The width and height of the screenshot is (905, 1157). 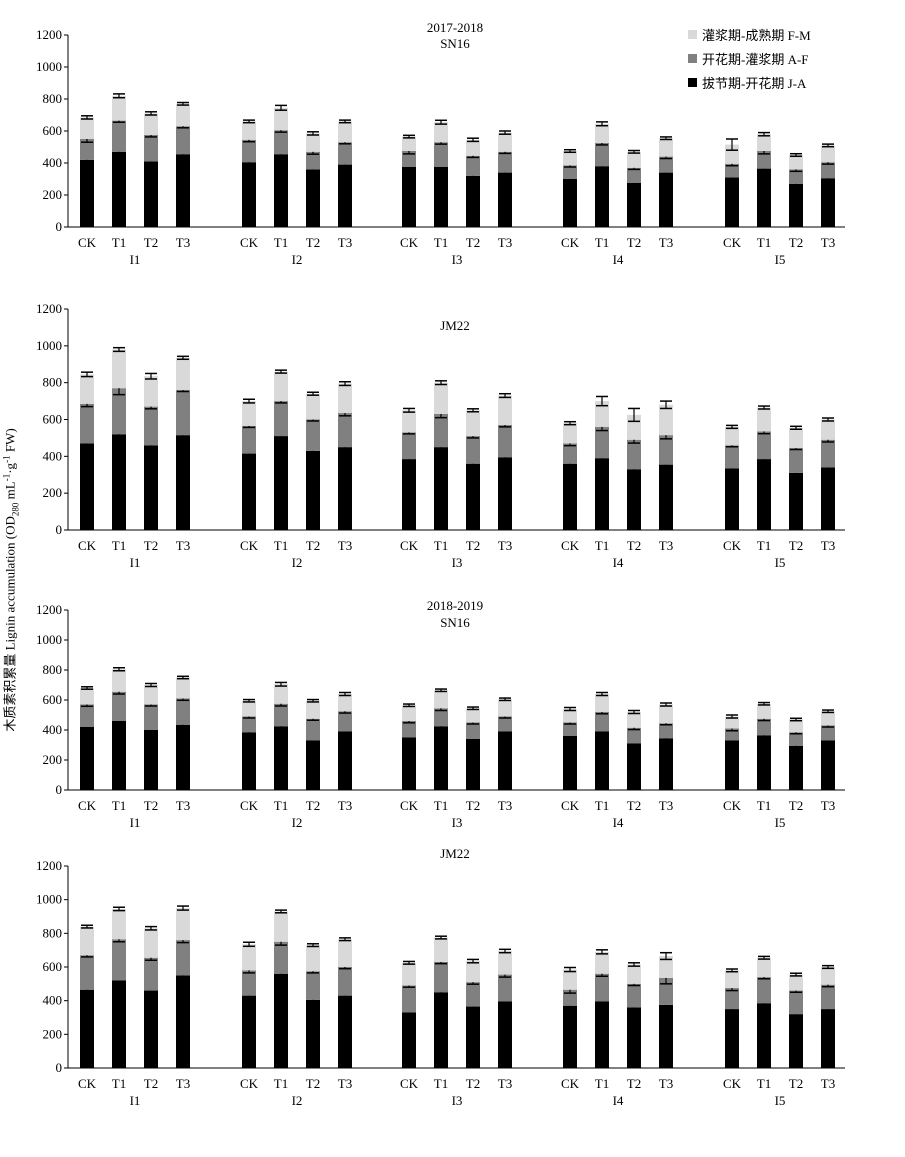 What do you see at coordinates (780, 1100) in the screenshot?
I see `panel-4-group-label-I5: I5` at bounding box center [780, 1100].